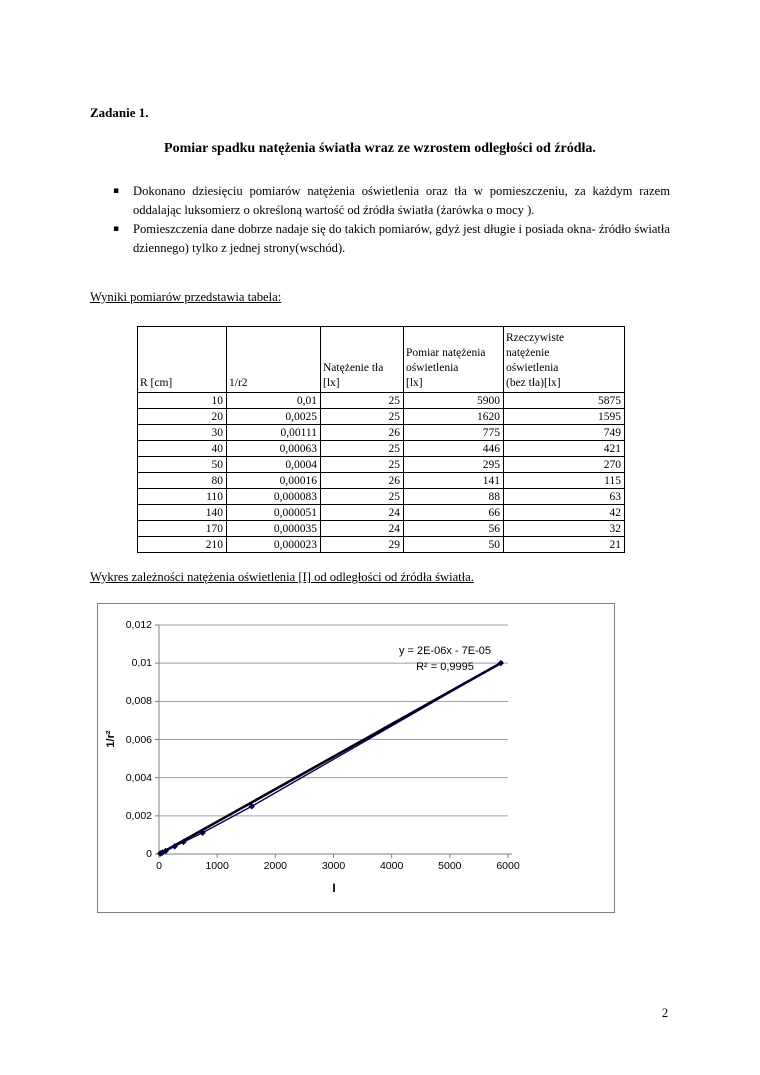 Image resolution: width=760 pixels, height=1075 pixels. I want to click on chart-plot-svg, so click(333, 741).